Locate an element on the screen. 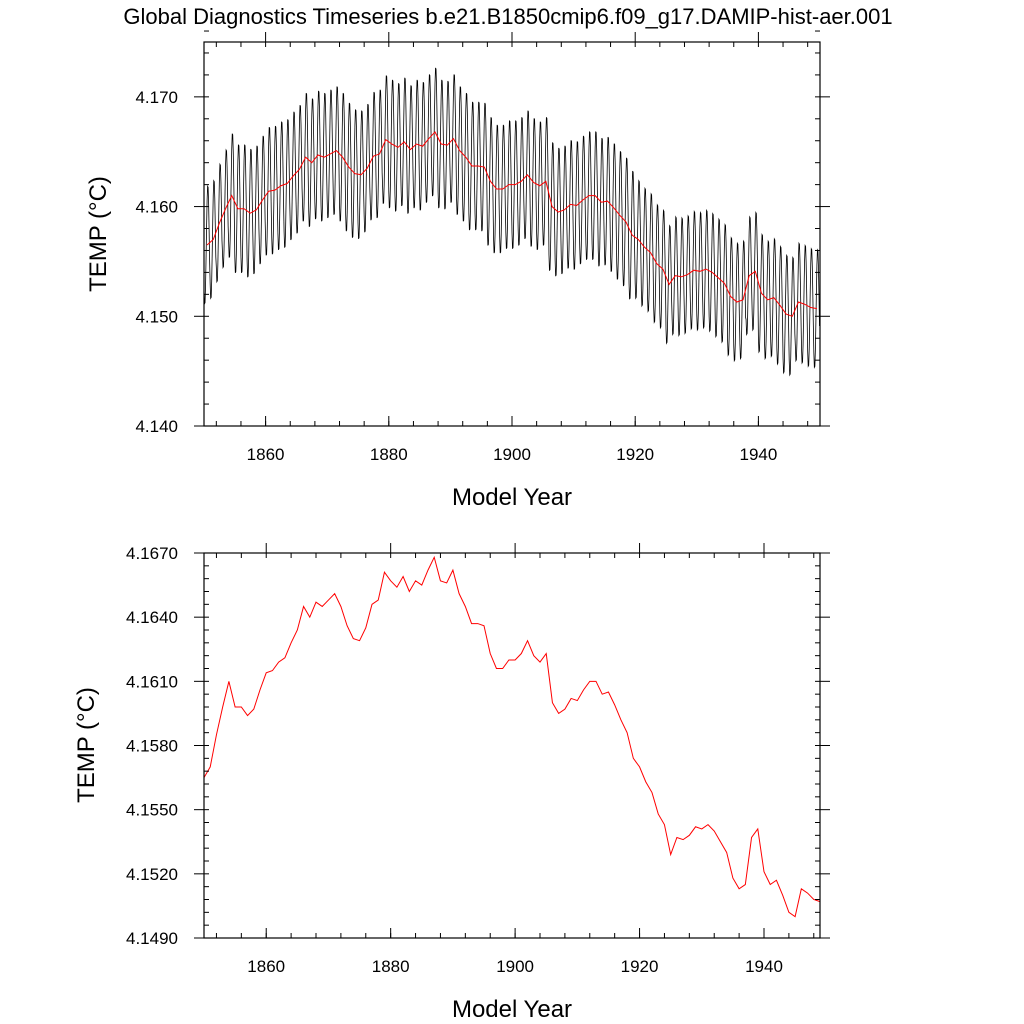 The height and width of the screenshot is (1024, 1024). top-x-tick-label: 1860 is located at coordinates (266, 454).